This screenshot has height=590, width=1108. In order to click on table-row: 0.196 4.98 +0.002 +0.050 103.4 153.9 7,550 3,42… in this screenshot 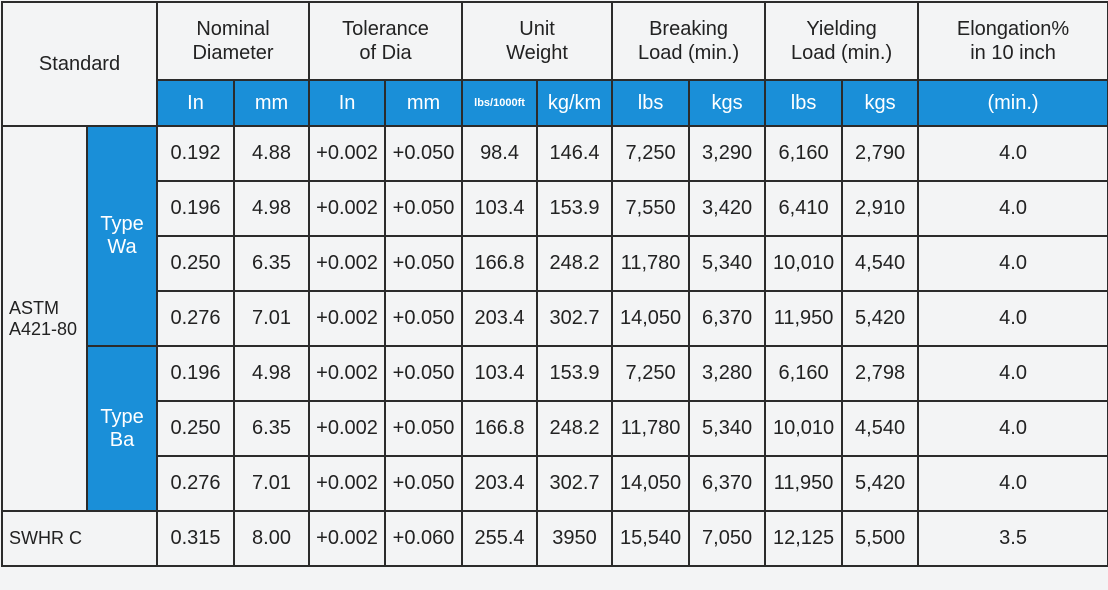, I will do `click(555, 208)`.